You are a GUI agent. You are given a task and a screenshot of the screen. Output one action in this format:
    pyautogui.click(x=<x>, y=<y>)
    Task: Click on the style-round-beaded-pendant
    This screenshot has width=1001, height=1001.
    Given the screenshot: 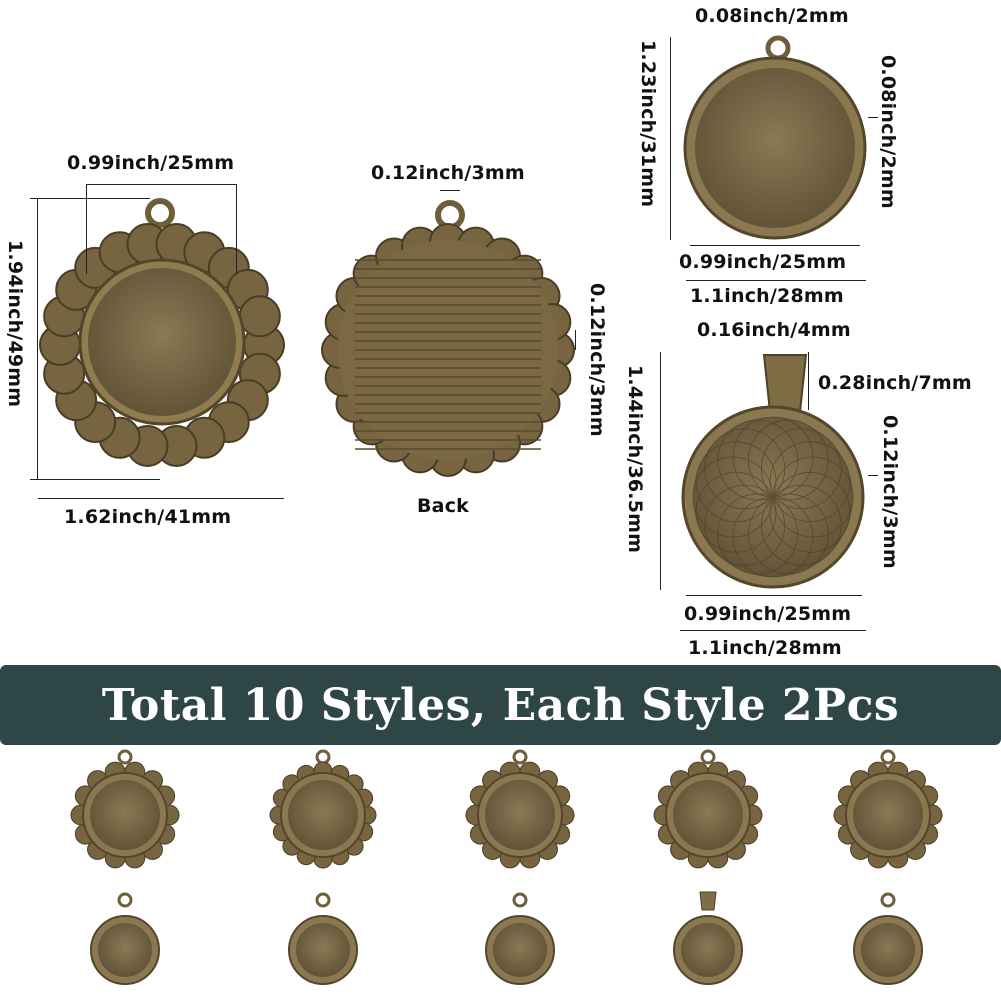 What is the action you would take?
    pyautogui.click(x=323, y=938)
    